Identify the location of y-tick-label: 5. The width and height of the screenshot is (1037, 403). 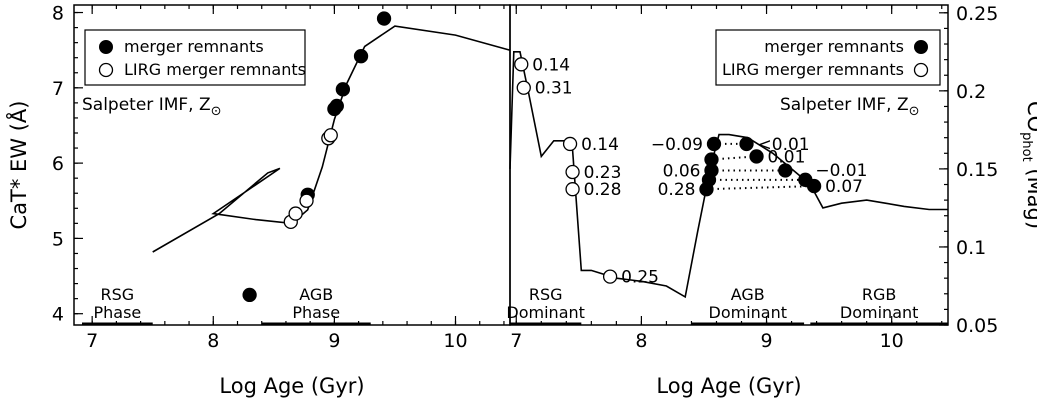
(58, 239).